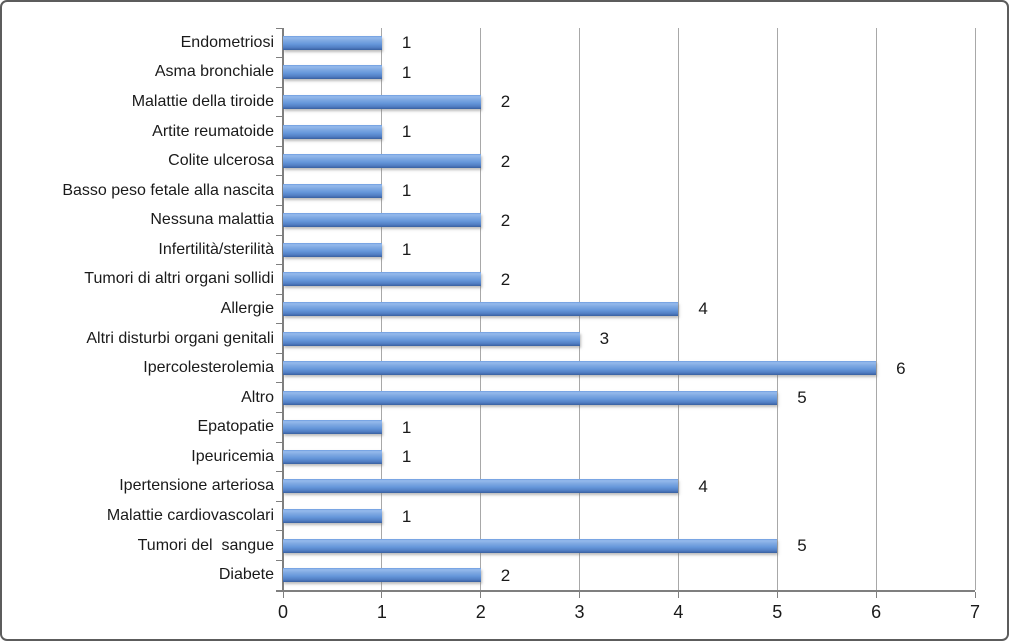  What do you see at coordinates (283, 612) in the screenshot?
I see `x-axis-tick-label: 0` at bounding box center [283, 612].